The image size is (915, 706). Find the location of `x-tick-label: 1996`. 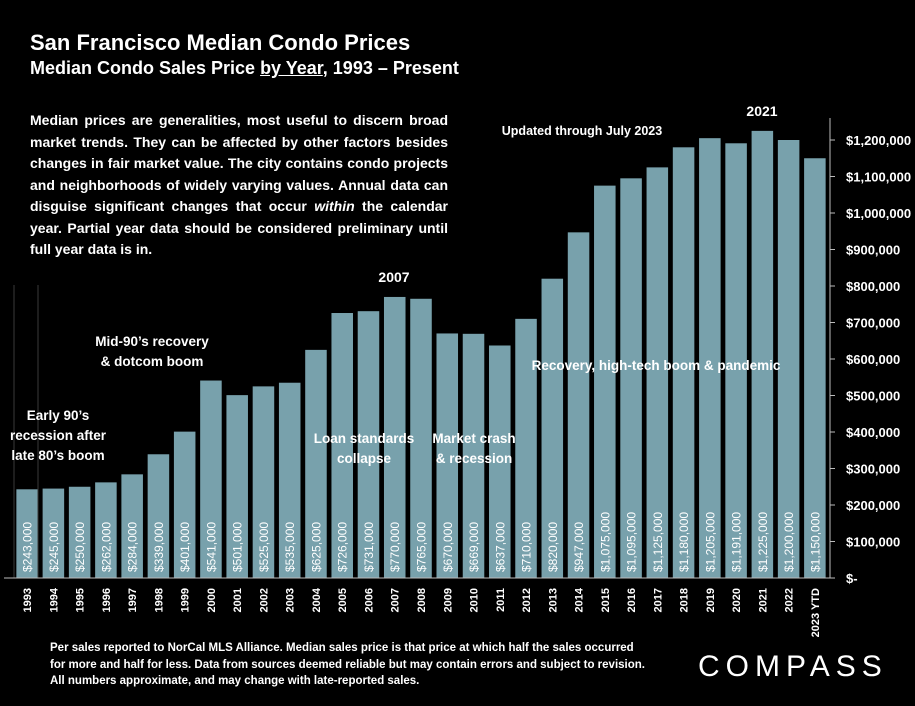

x-tick-label: 1996 is located at coordinates (107, 600).